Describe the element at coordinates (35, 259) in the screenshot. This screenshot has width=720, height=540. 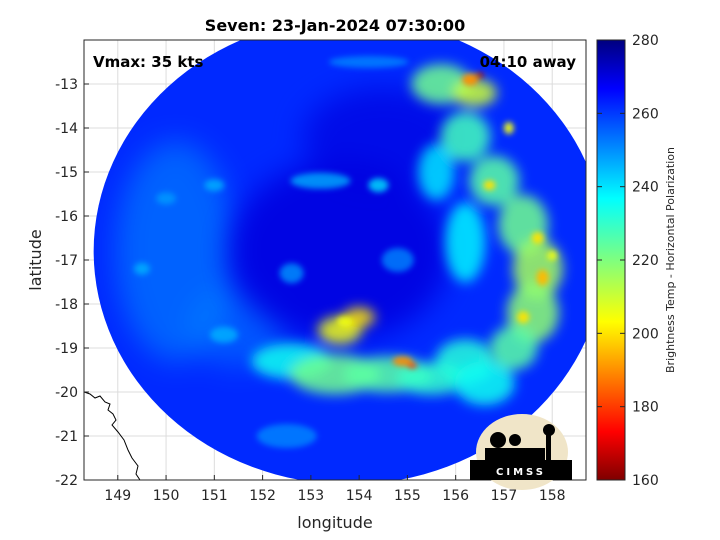
I see `y-axis-label: latitude` at that location.